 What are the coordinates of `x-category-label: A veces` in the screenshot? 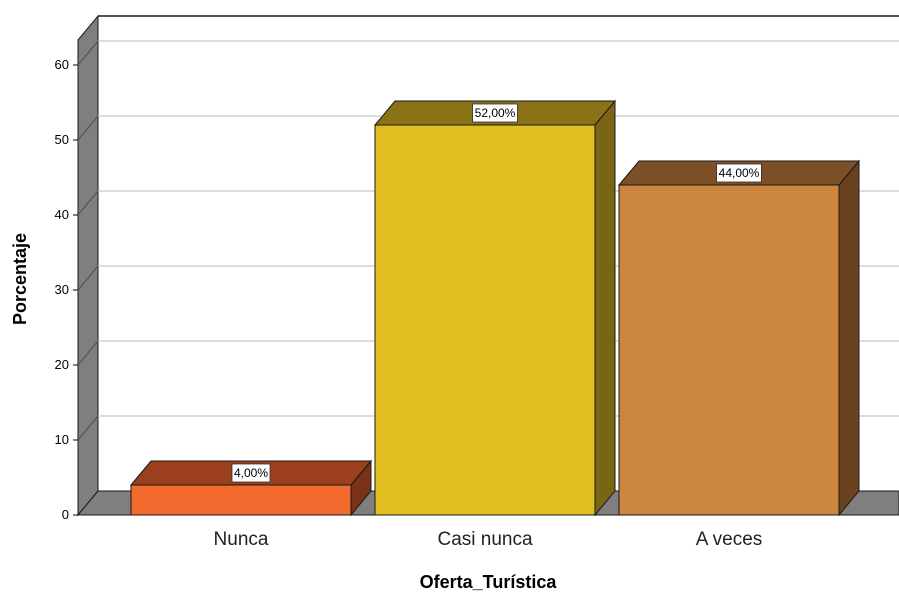 It's located at (729, 539).